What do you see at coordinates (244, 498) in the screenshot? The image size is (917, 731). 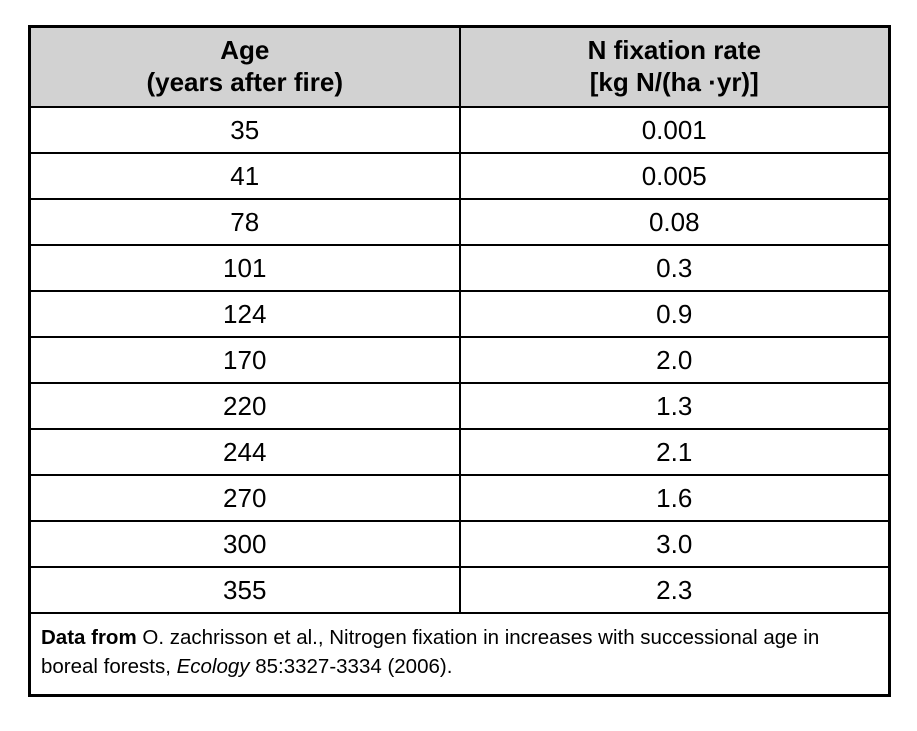 I see `age-cell: 270` at bounding box center [244, 498].